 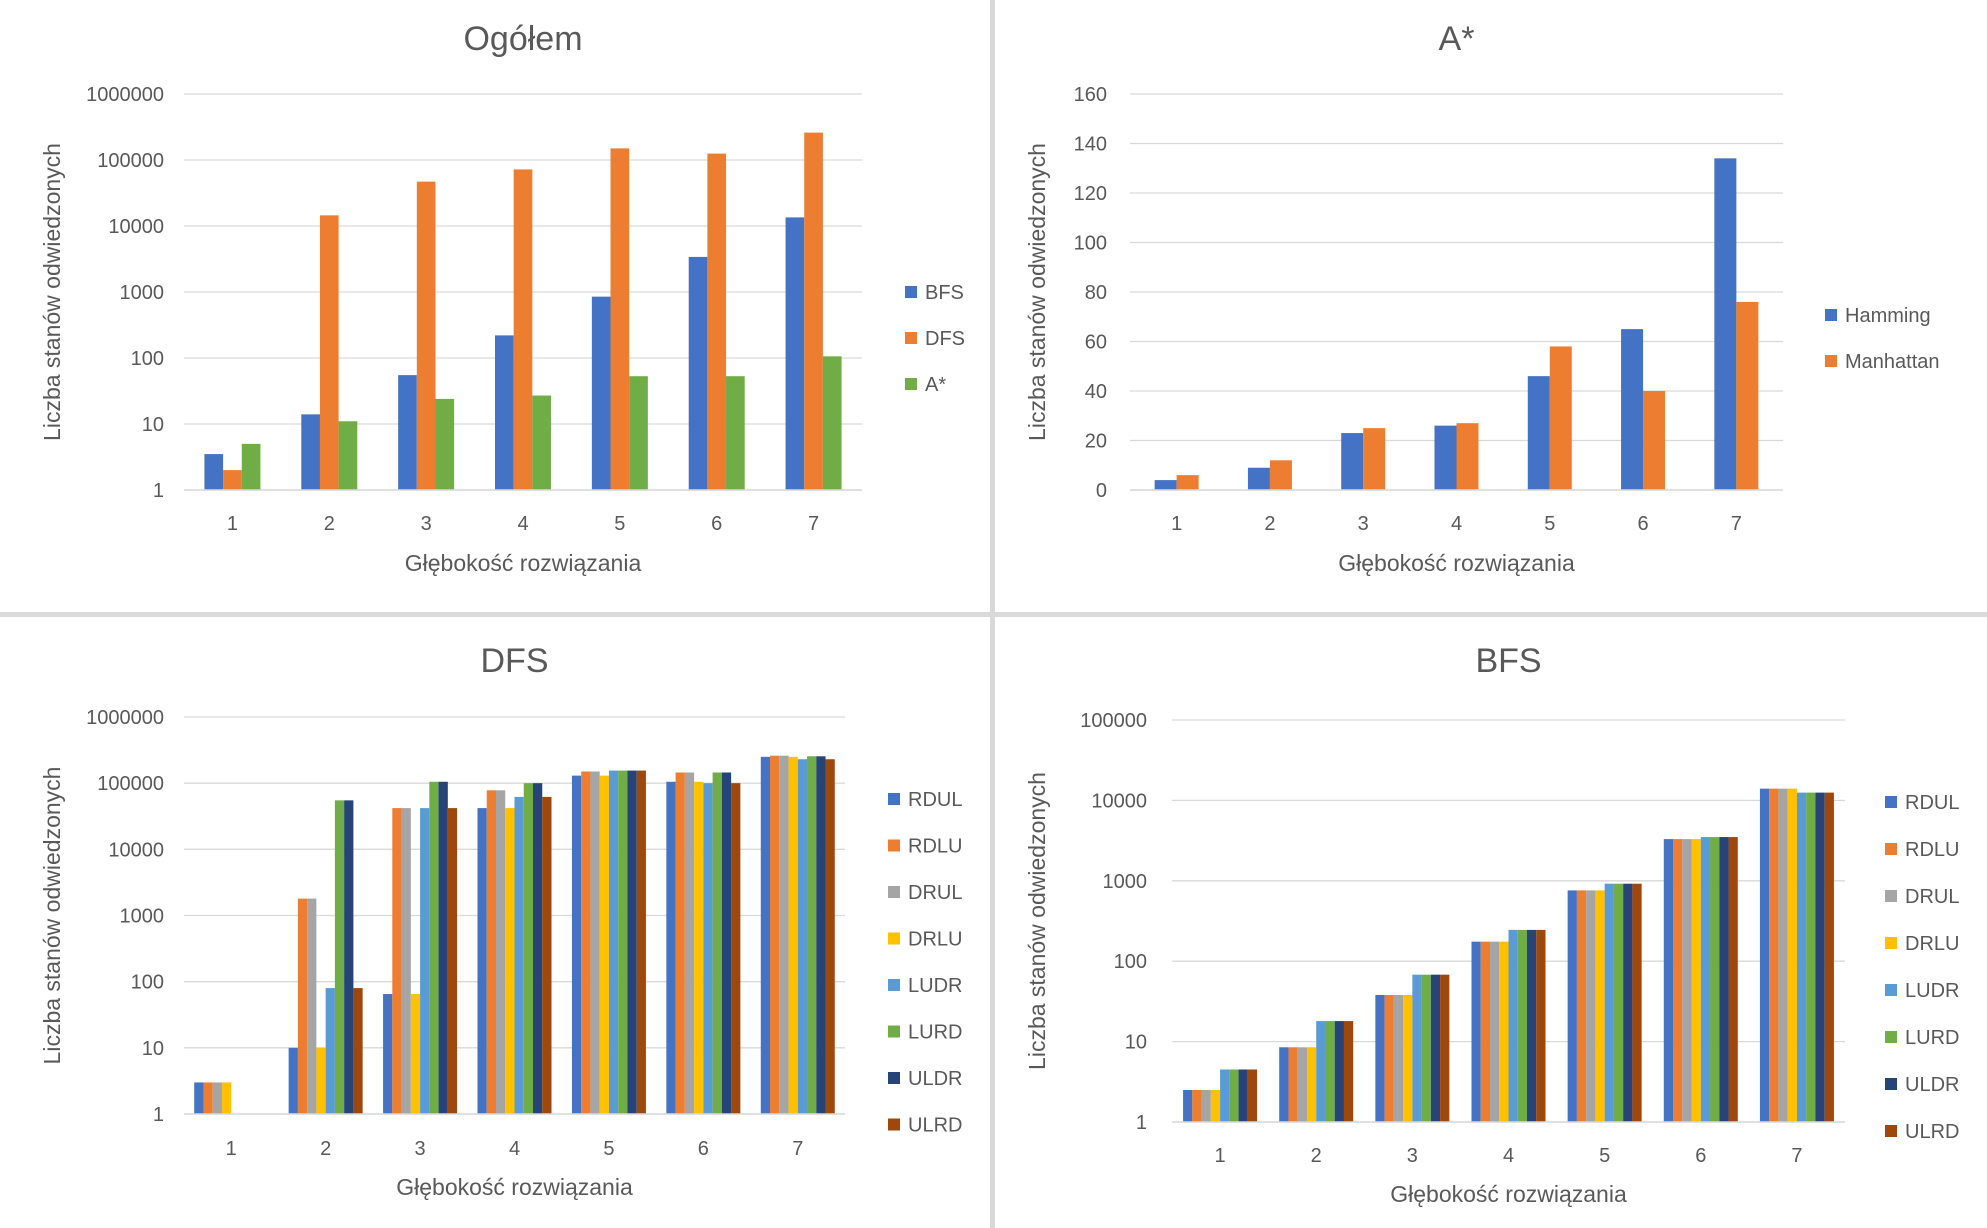 I want to click on legend-label: LURD, so click(x=1932, y=1038).